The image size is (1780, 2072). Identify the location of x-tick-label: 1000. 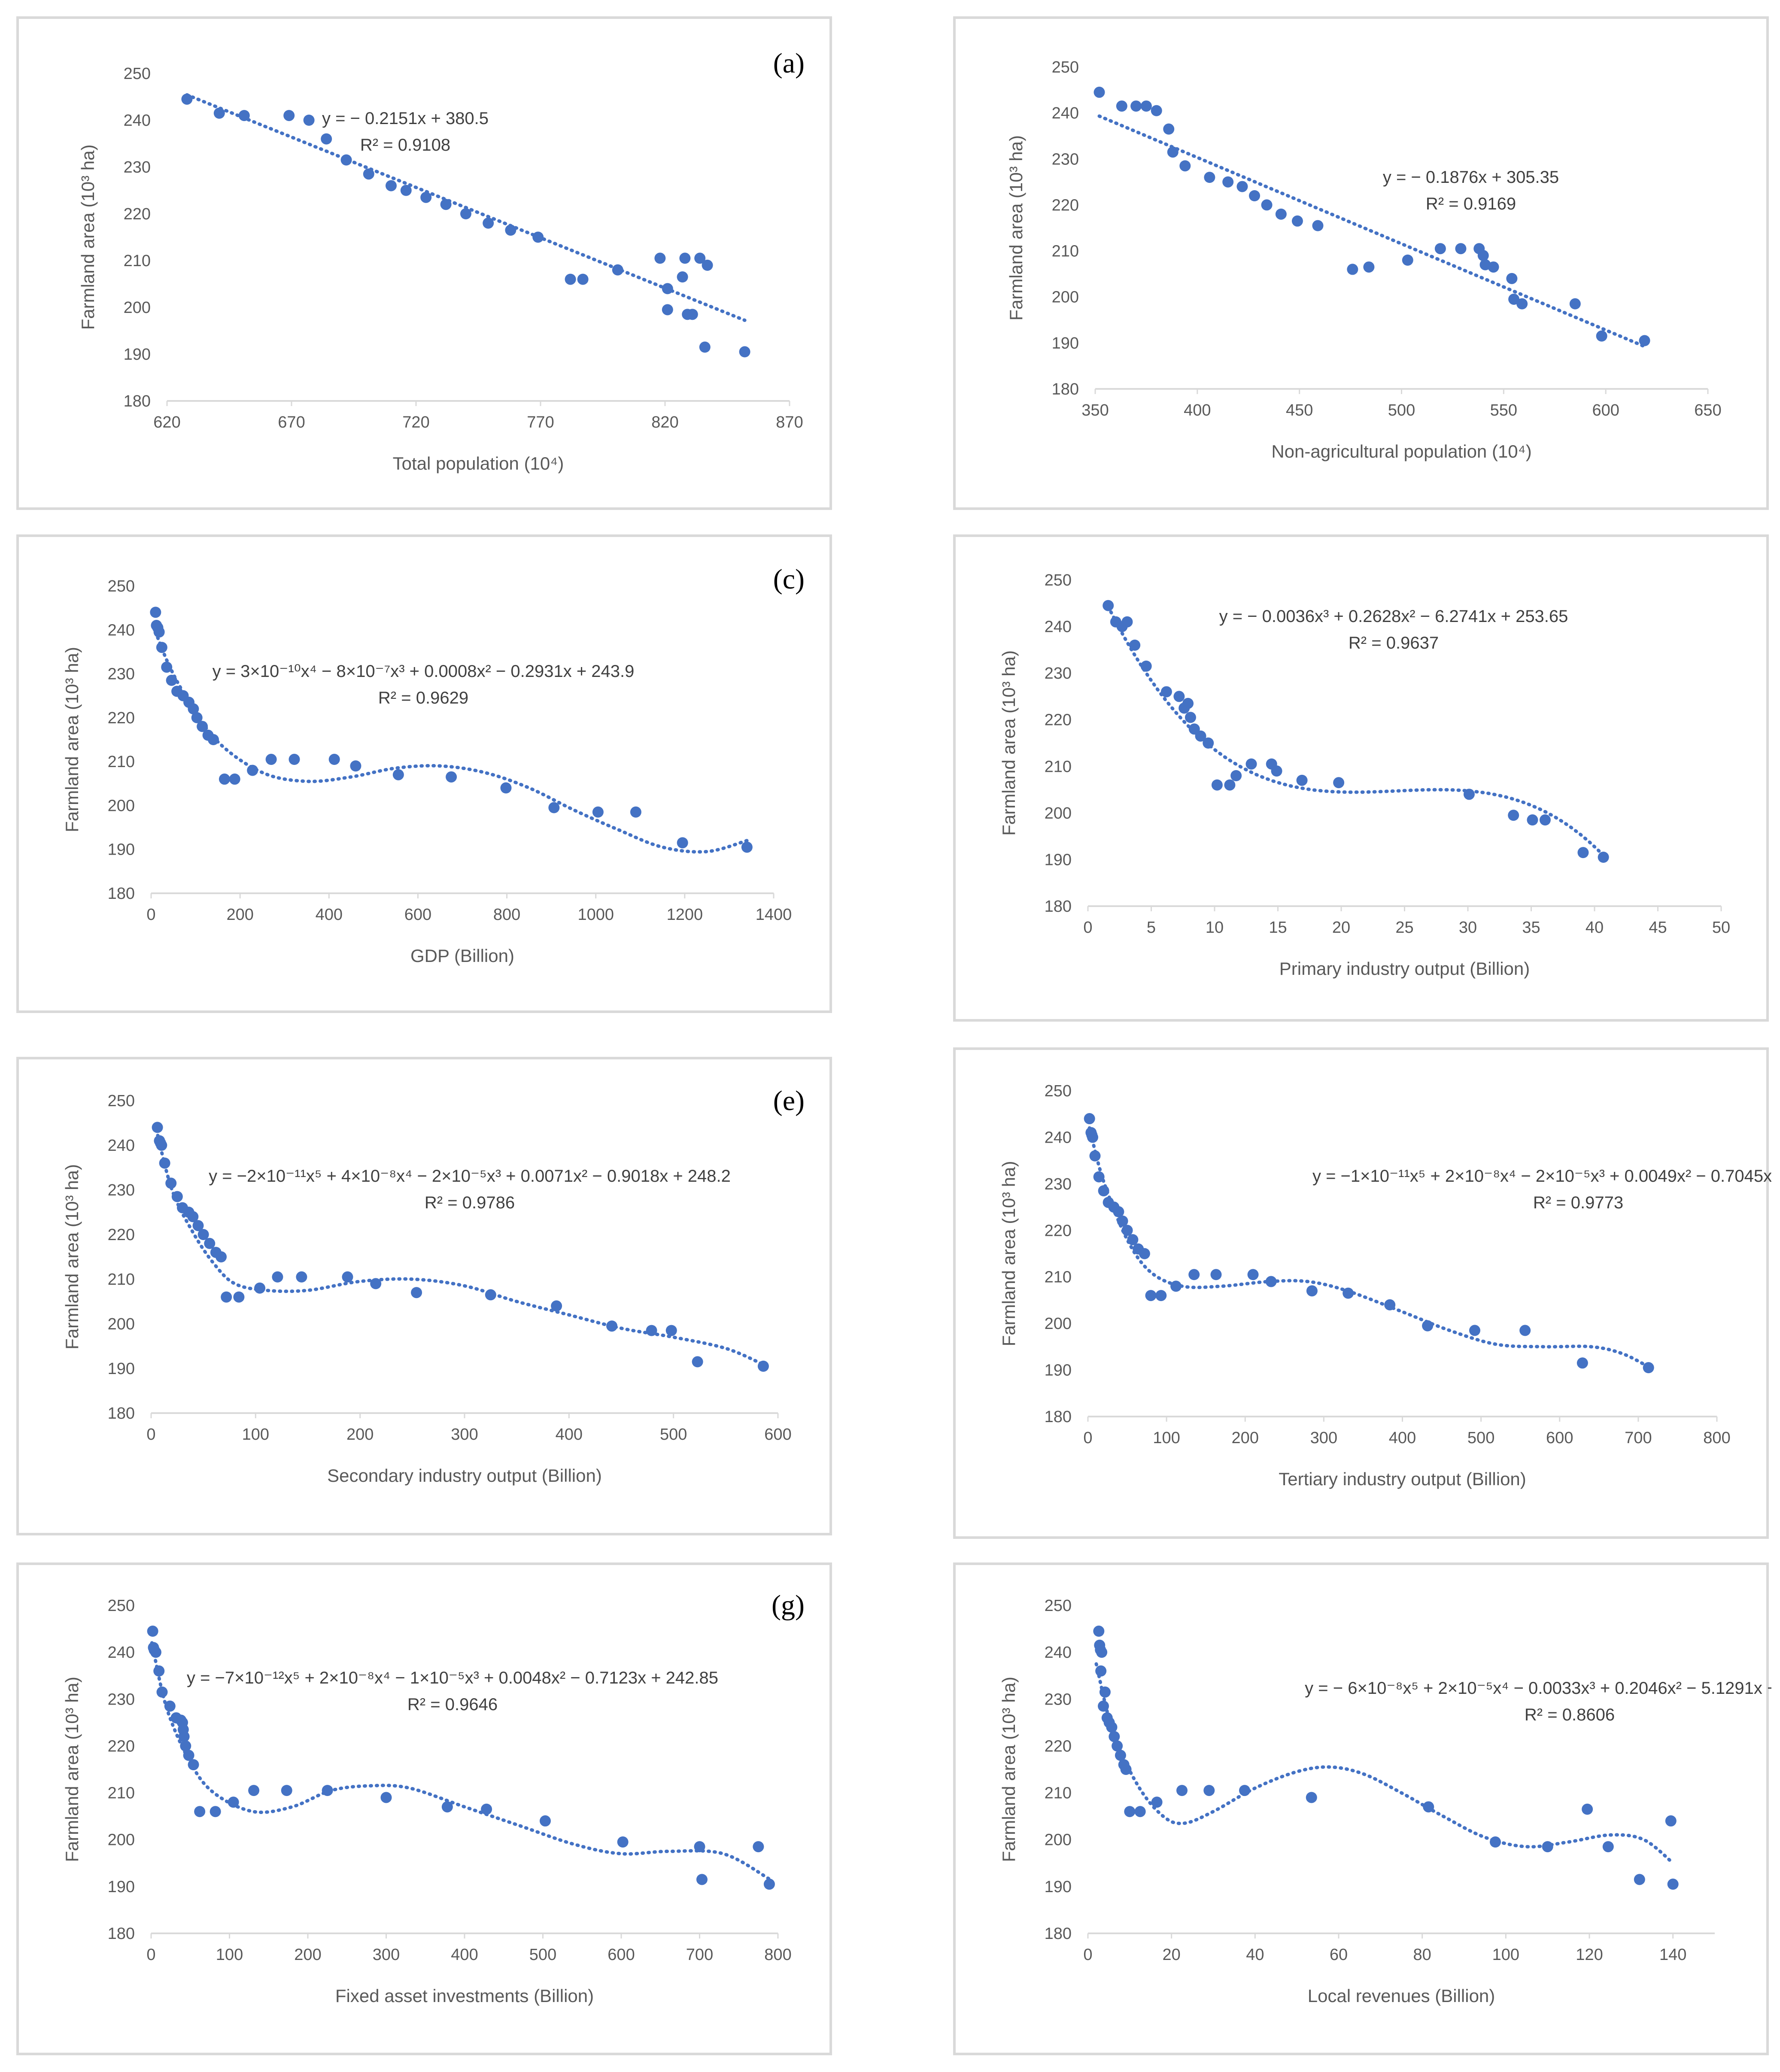
(595, 915).